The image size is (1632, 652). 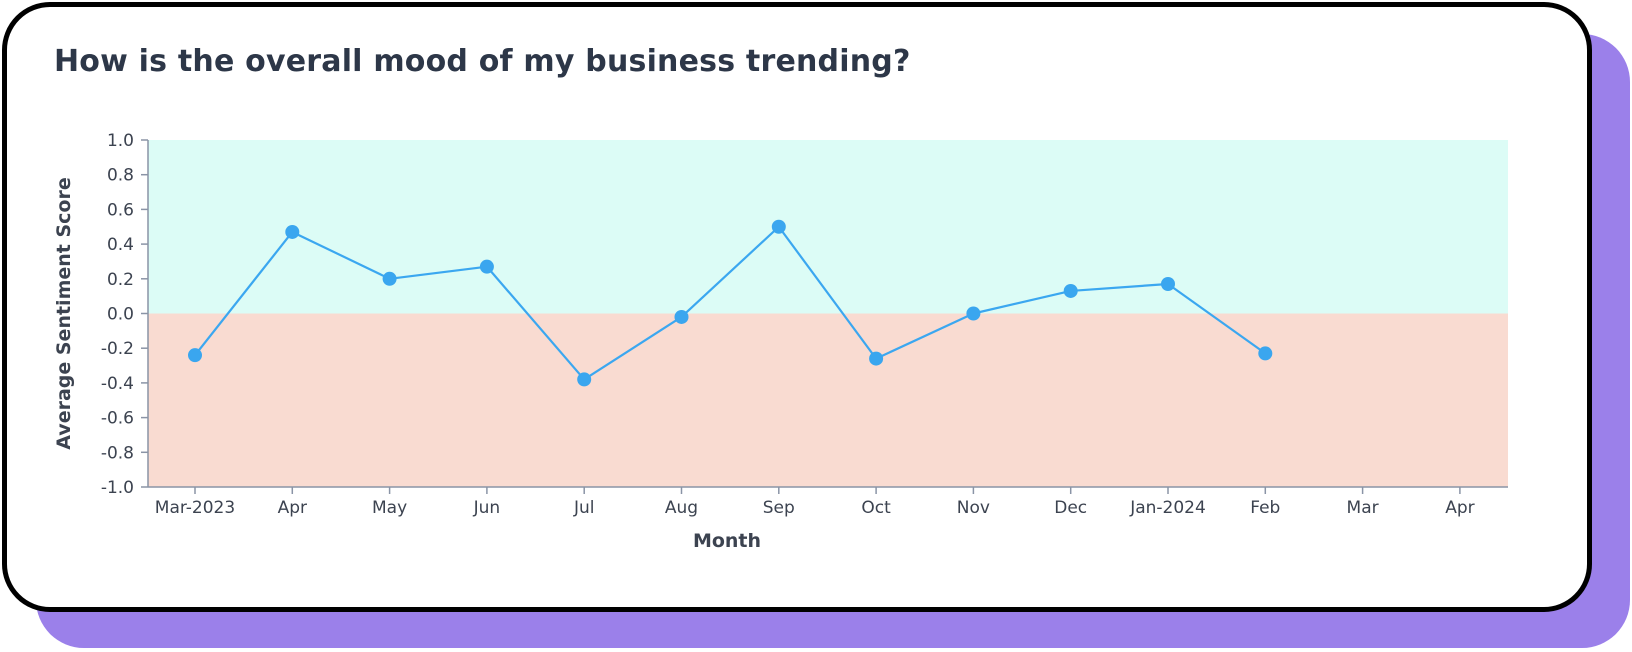 What do you see at coordinates (779, 508) in the screenshot?
I see `x-tick-label: Sep` at bounding box center [779, 508].